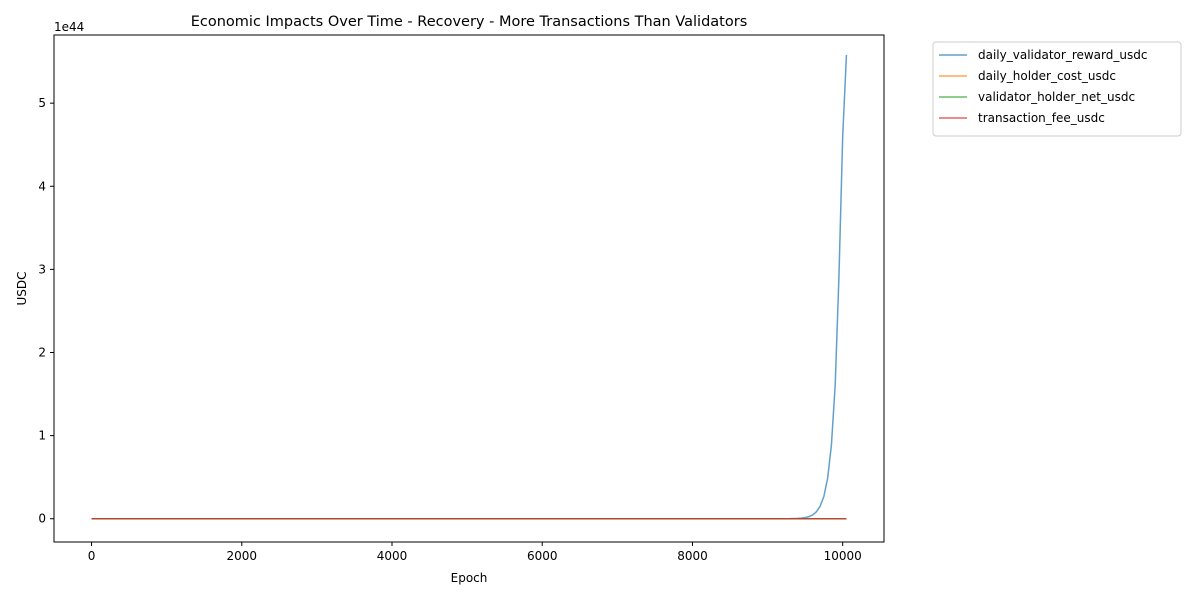 This screenshot has width=1200, height=600. Describe the element at coordinates (92, 556) in the screenshot. I see `x-tick-label: 0` at that location.